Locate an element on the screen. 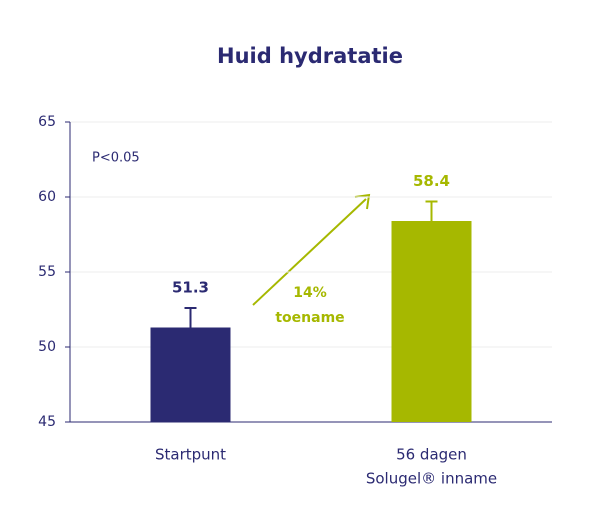 Image resolution: width=591 pixels, height=528 pixels. y-tick-label: 45 is located at coordinates (47, 422).